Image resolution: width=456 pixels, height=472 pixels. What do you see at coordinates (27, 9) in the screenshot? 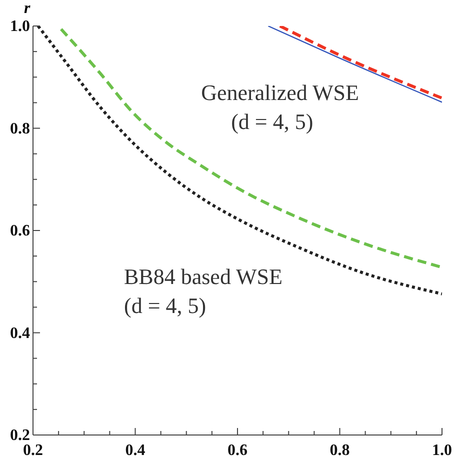
I see `y-axis-title: r` at bounding box center [27, 9].